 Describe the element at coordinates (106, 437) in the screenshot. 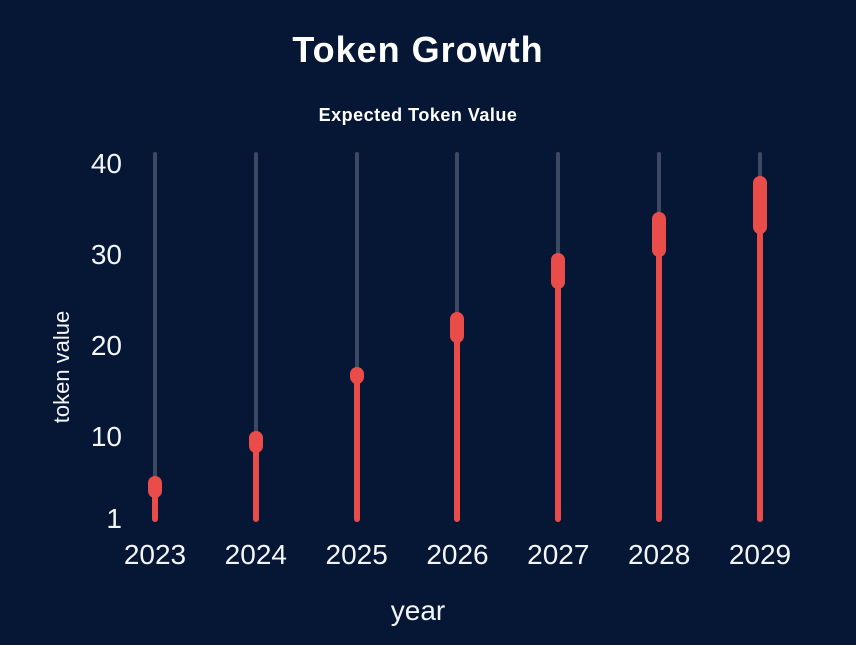

I see `y-tick-label: 10` at that location.